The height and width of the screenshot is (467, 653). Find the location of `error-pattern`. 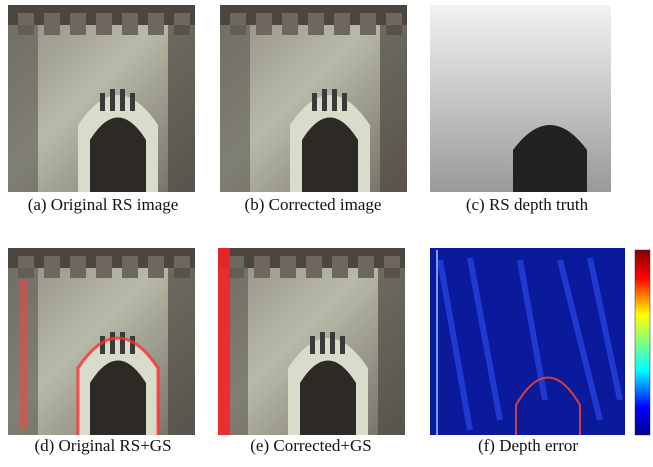

error-pattern is located at coordinates (530, 344).